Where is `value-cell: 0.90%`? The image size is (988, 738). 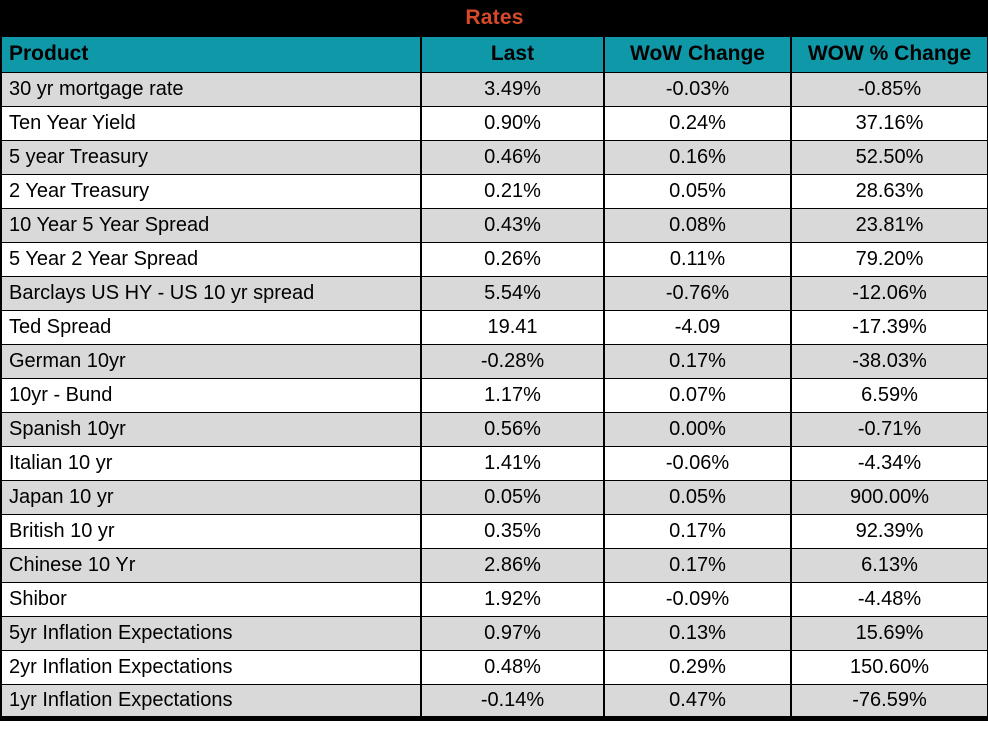 value-cell: 0.90% is located at coordinates (512, 123).